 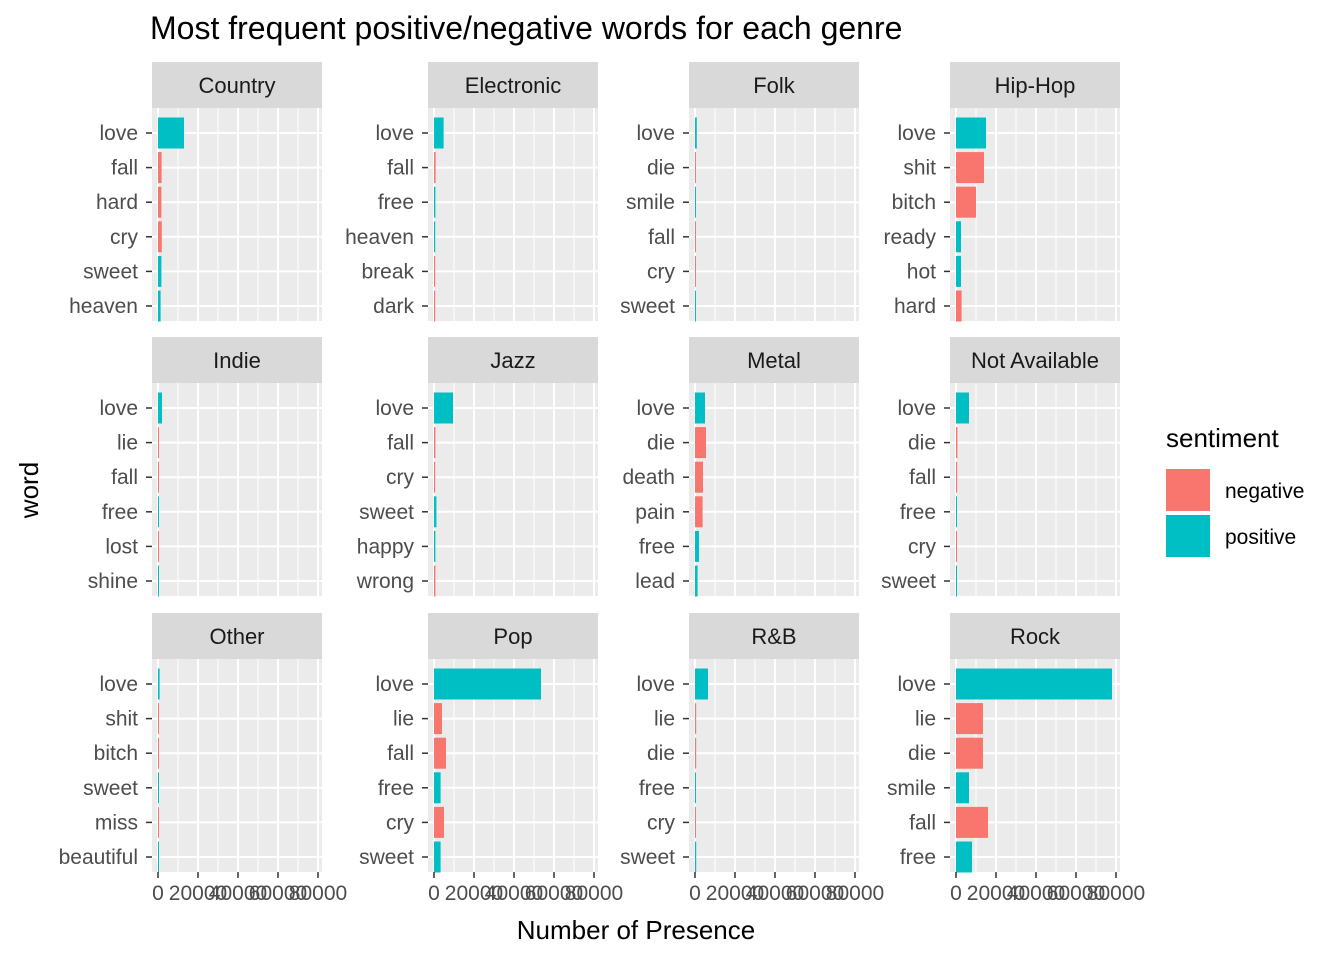 I want to click on facet-strip-label: Hip-Hop, so click(x=1035, y=85).